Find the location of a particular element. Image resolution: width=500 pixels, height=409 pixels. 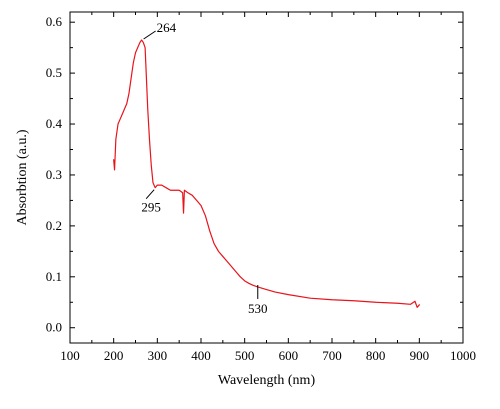

x-tick-label: 500 is located at coordinates (245, 355).